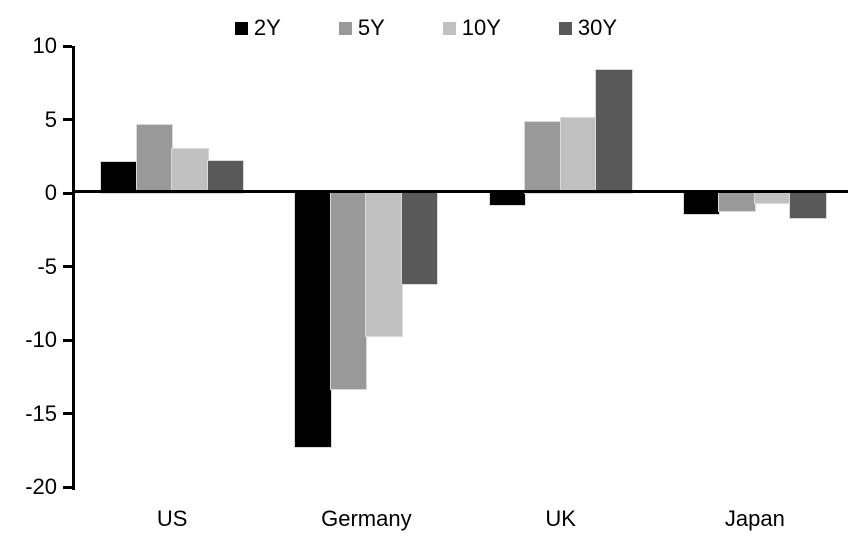  What do you see at coordinates (560, 518) in the screenshot?
I see `category-label-uk: UK` at bounding box center [560, 518].